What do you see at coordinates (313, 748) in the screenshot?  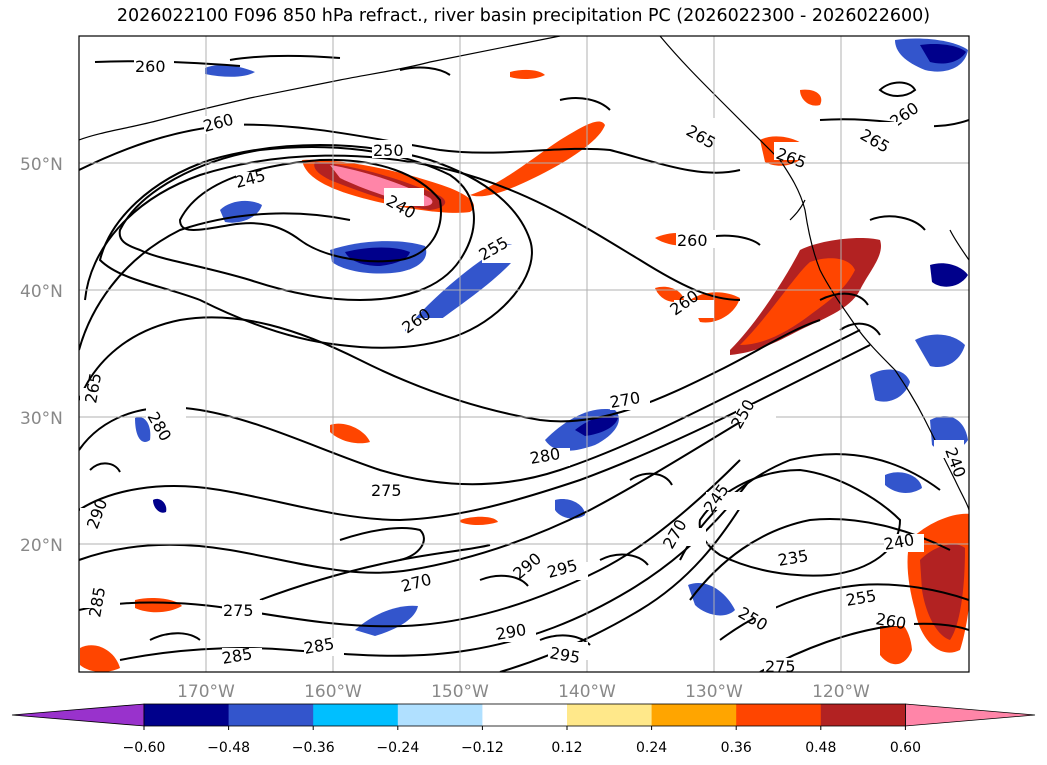 I see `colorbar-tick-label: −0.36` at bounding box center [313, 748].